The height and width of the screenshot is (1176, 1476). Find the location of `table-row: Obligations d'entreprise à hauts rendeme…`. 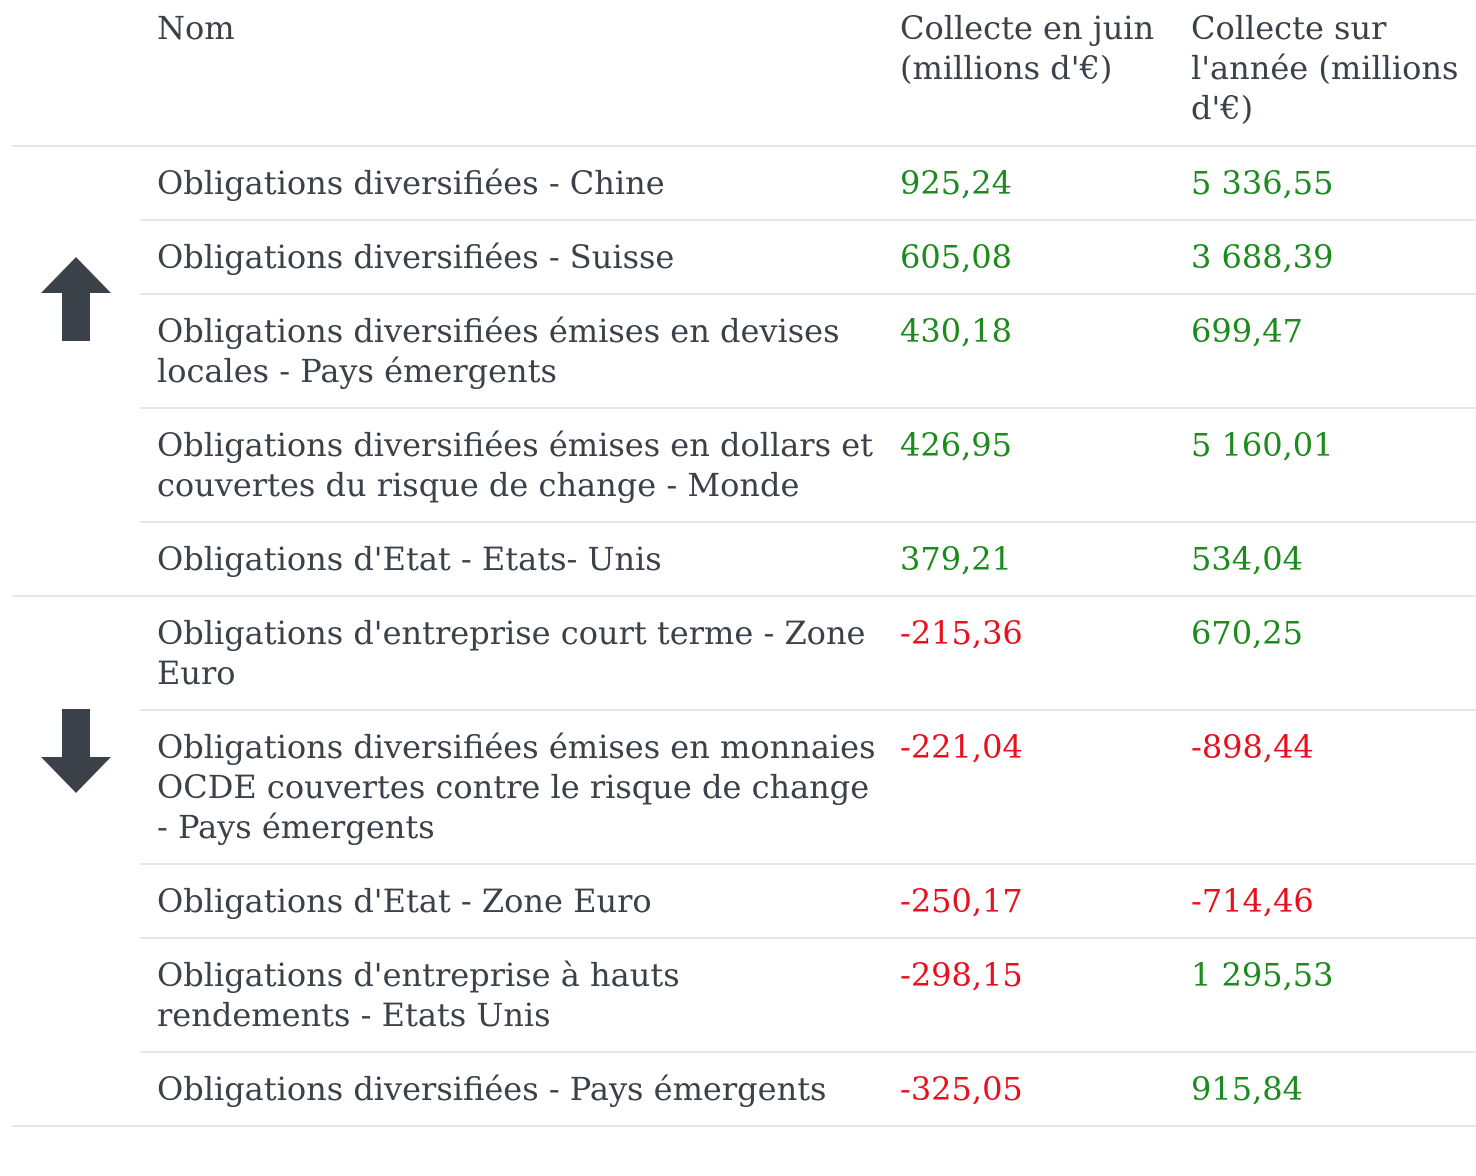

table-row: Obligations d'entreprise à hauts rendeme… is located at coordinates (808, 996).